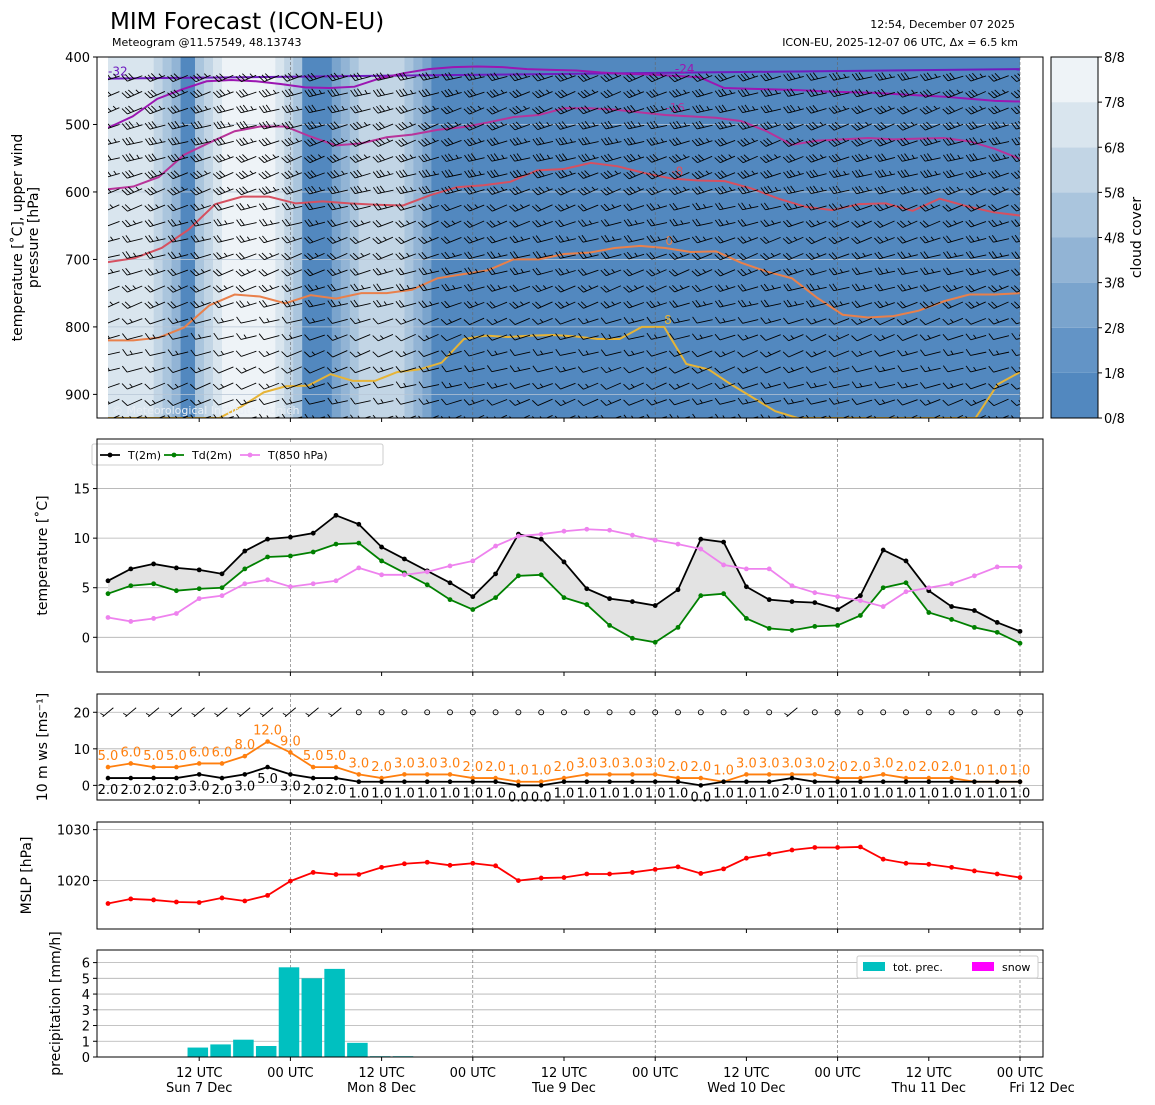  I want to click on mean-wind-value-label: 1.0, so click(609, 794).